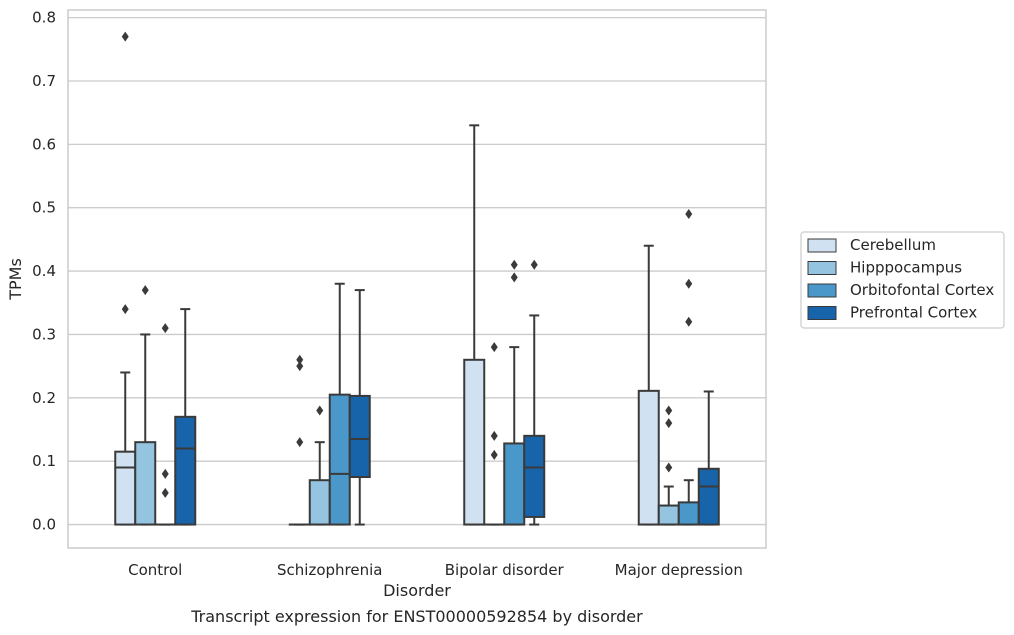 The height and width of the screenshot is (635, 1014). What do you see at coordinates (15, 279) in the screenshot?
I see `y-axis-label: TPMs` at bounding box center [15, 279].